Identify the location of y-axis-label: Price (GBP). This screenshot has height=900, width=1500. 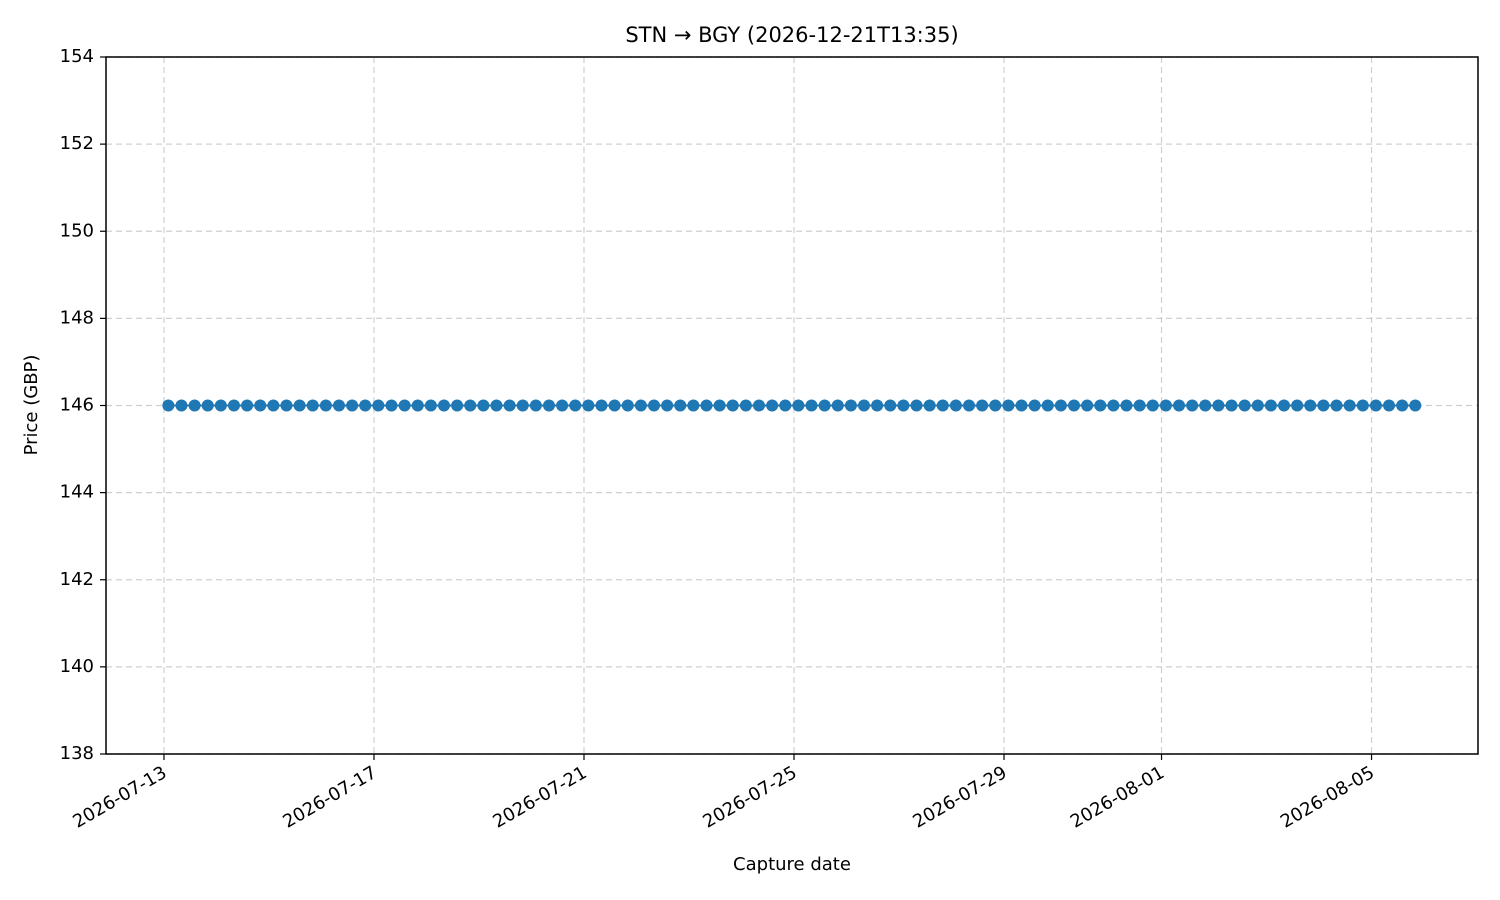
(31, 405).